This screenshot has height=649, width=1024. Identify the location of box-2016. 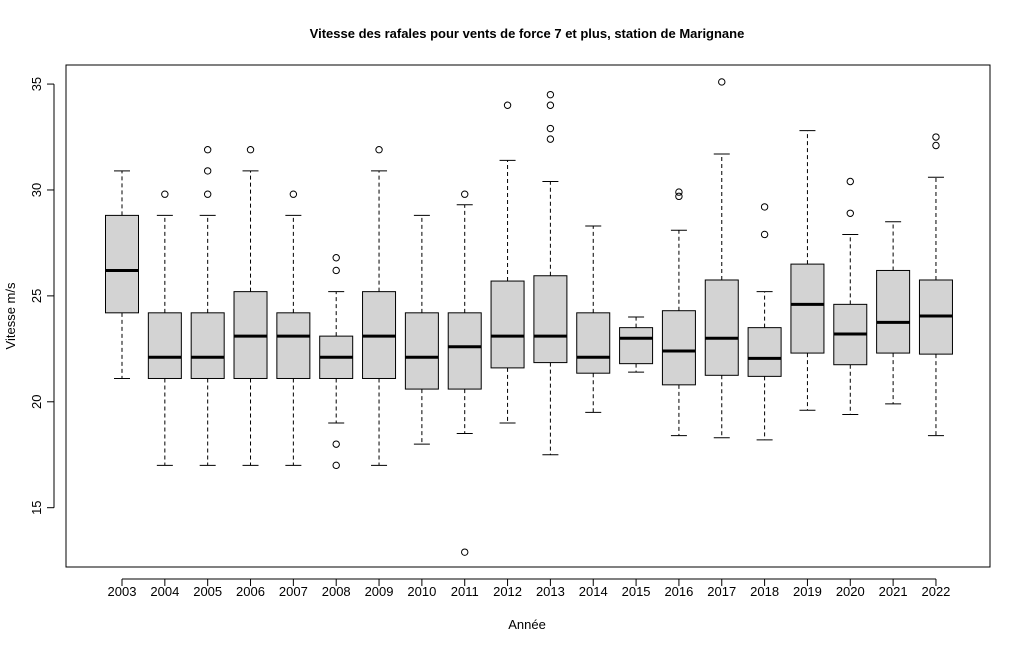
(678, 312).